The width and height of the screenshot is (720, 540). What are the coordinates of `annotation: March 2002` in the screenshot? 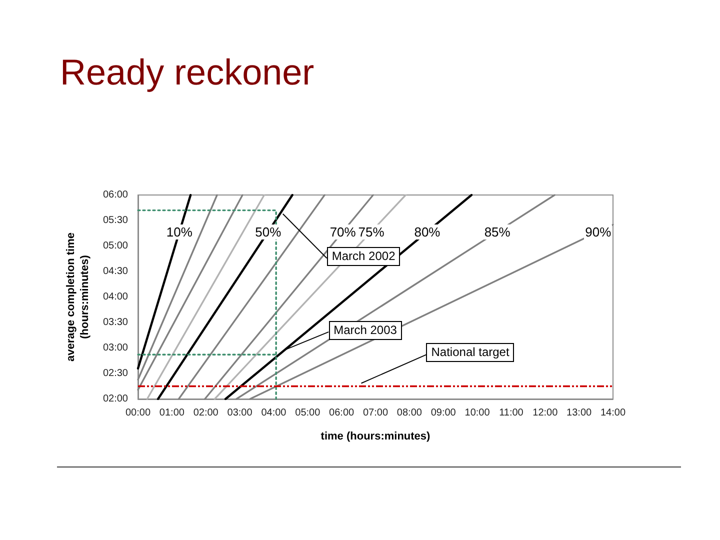 It's located at (363, 256).